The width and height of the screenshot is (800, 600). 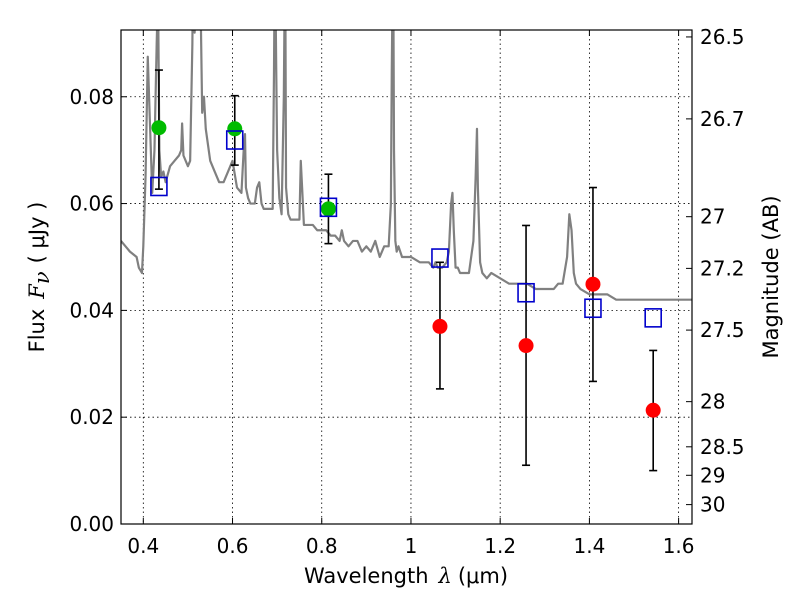 What do you see at coordinates (91, 524) in the screenshot?
I see `y-tick-label: 0.00` at bounding box center [91, 524].